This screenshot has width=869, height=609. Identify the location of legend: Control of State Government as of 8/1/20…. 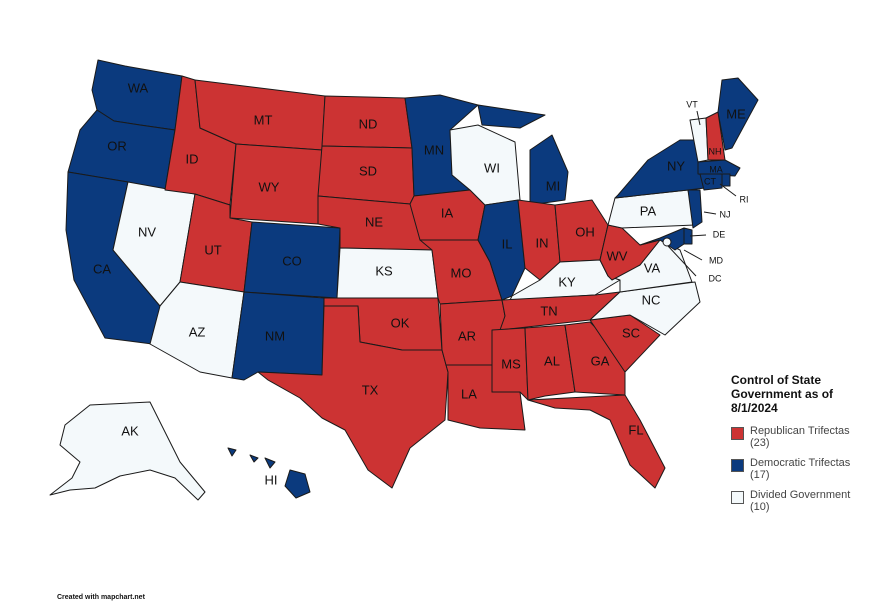
(800, 447).